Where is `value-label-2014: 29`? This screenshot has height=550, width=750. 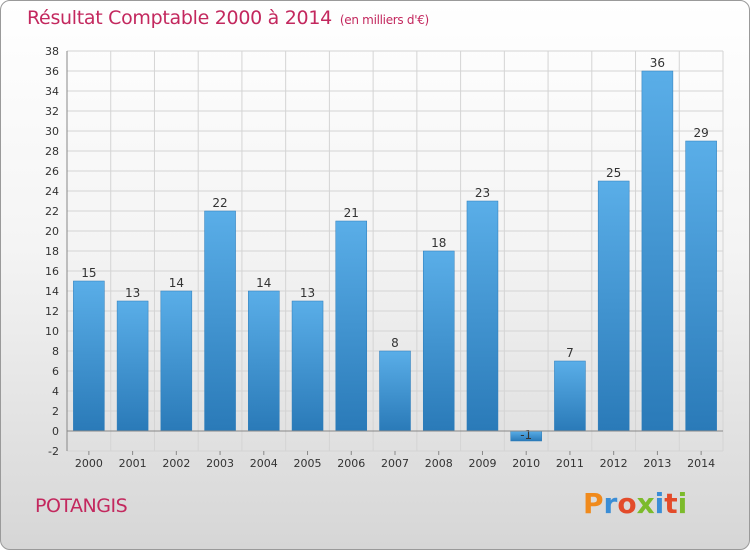 value-label-2014: 29 is located at coordinates (700, 133).